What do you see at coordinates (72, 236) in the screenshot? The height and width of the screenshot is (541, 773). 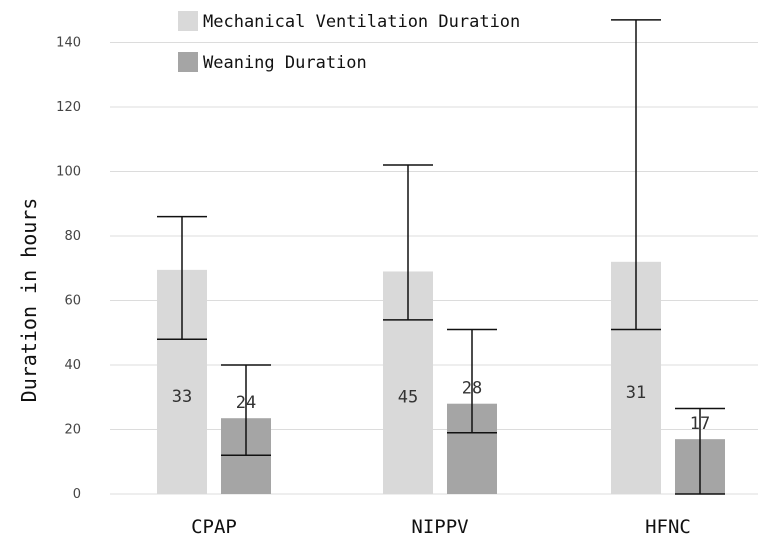 I see `y-tick-label: 80` at bounding box center [72, 236].